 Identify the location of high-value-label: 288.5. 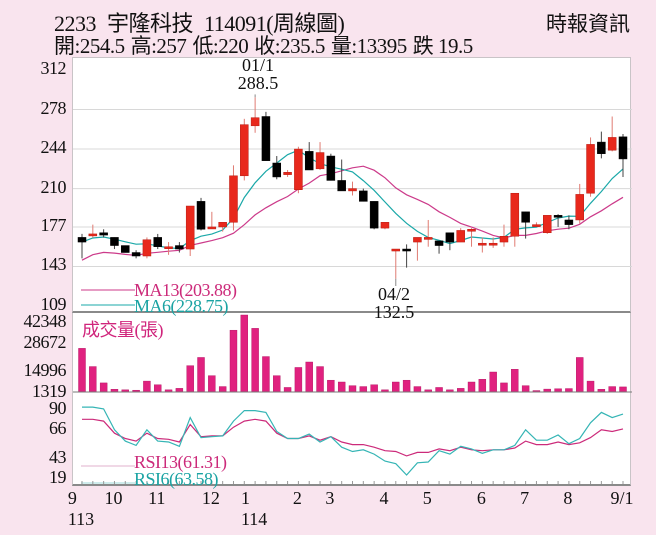
(258, 83).